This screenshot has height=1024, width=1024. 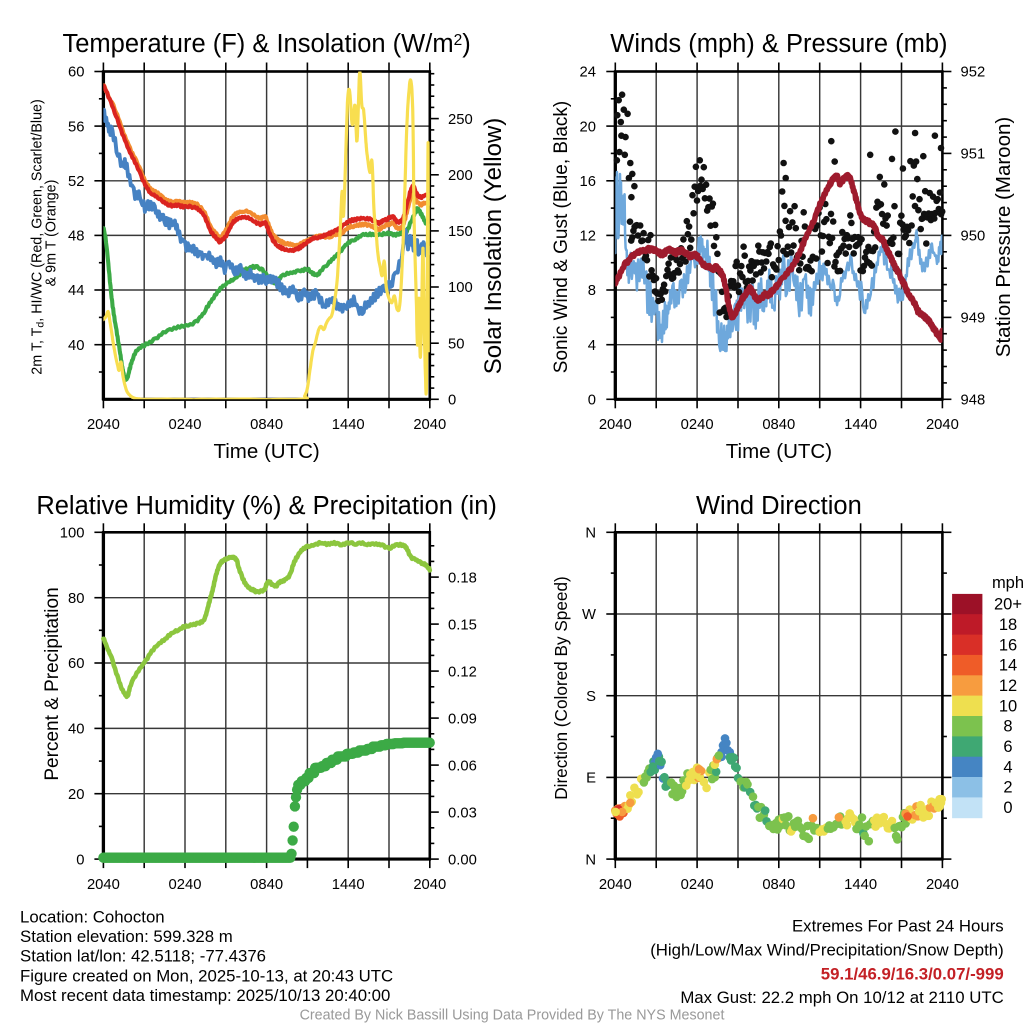 What do you see at coordinates (462, 719) in the screenshot?
I see `svg-text: 0.09` at bounding box center [462, 719].